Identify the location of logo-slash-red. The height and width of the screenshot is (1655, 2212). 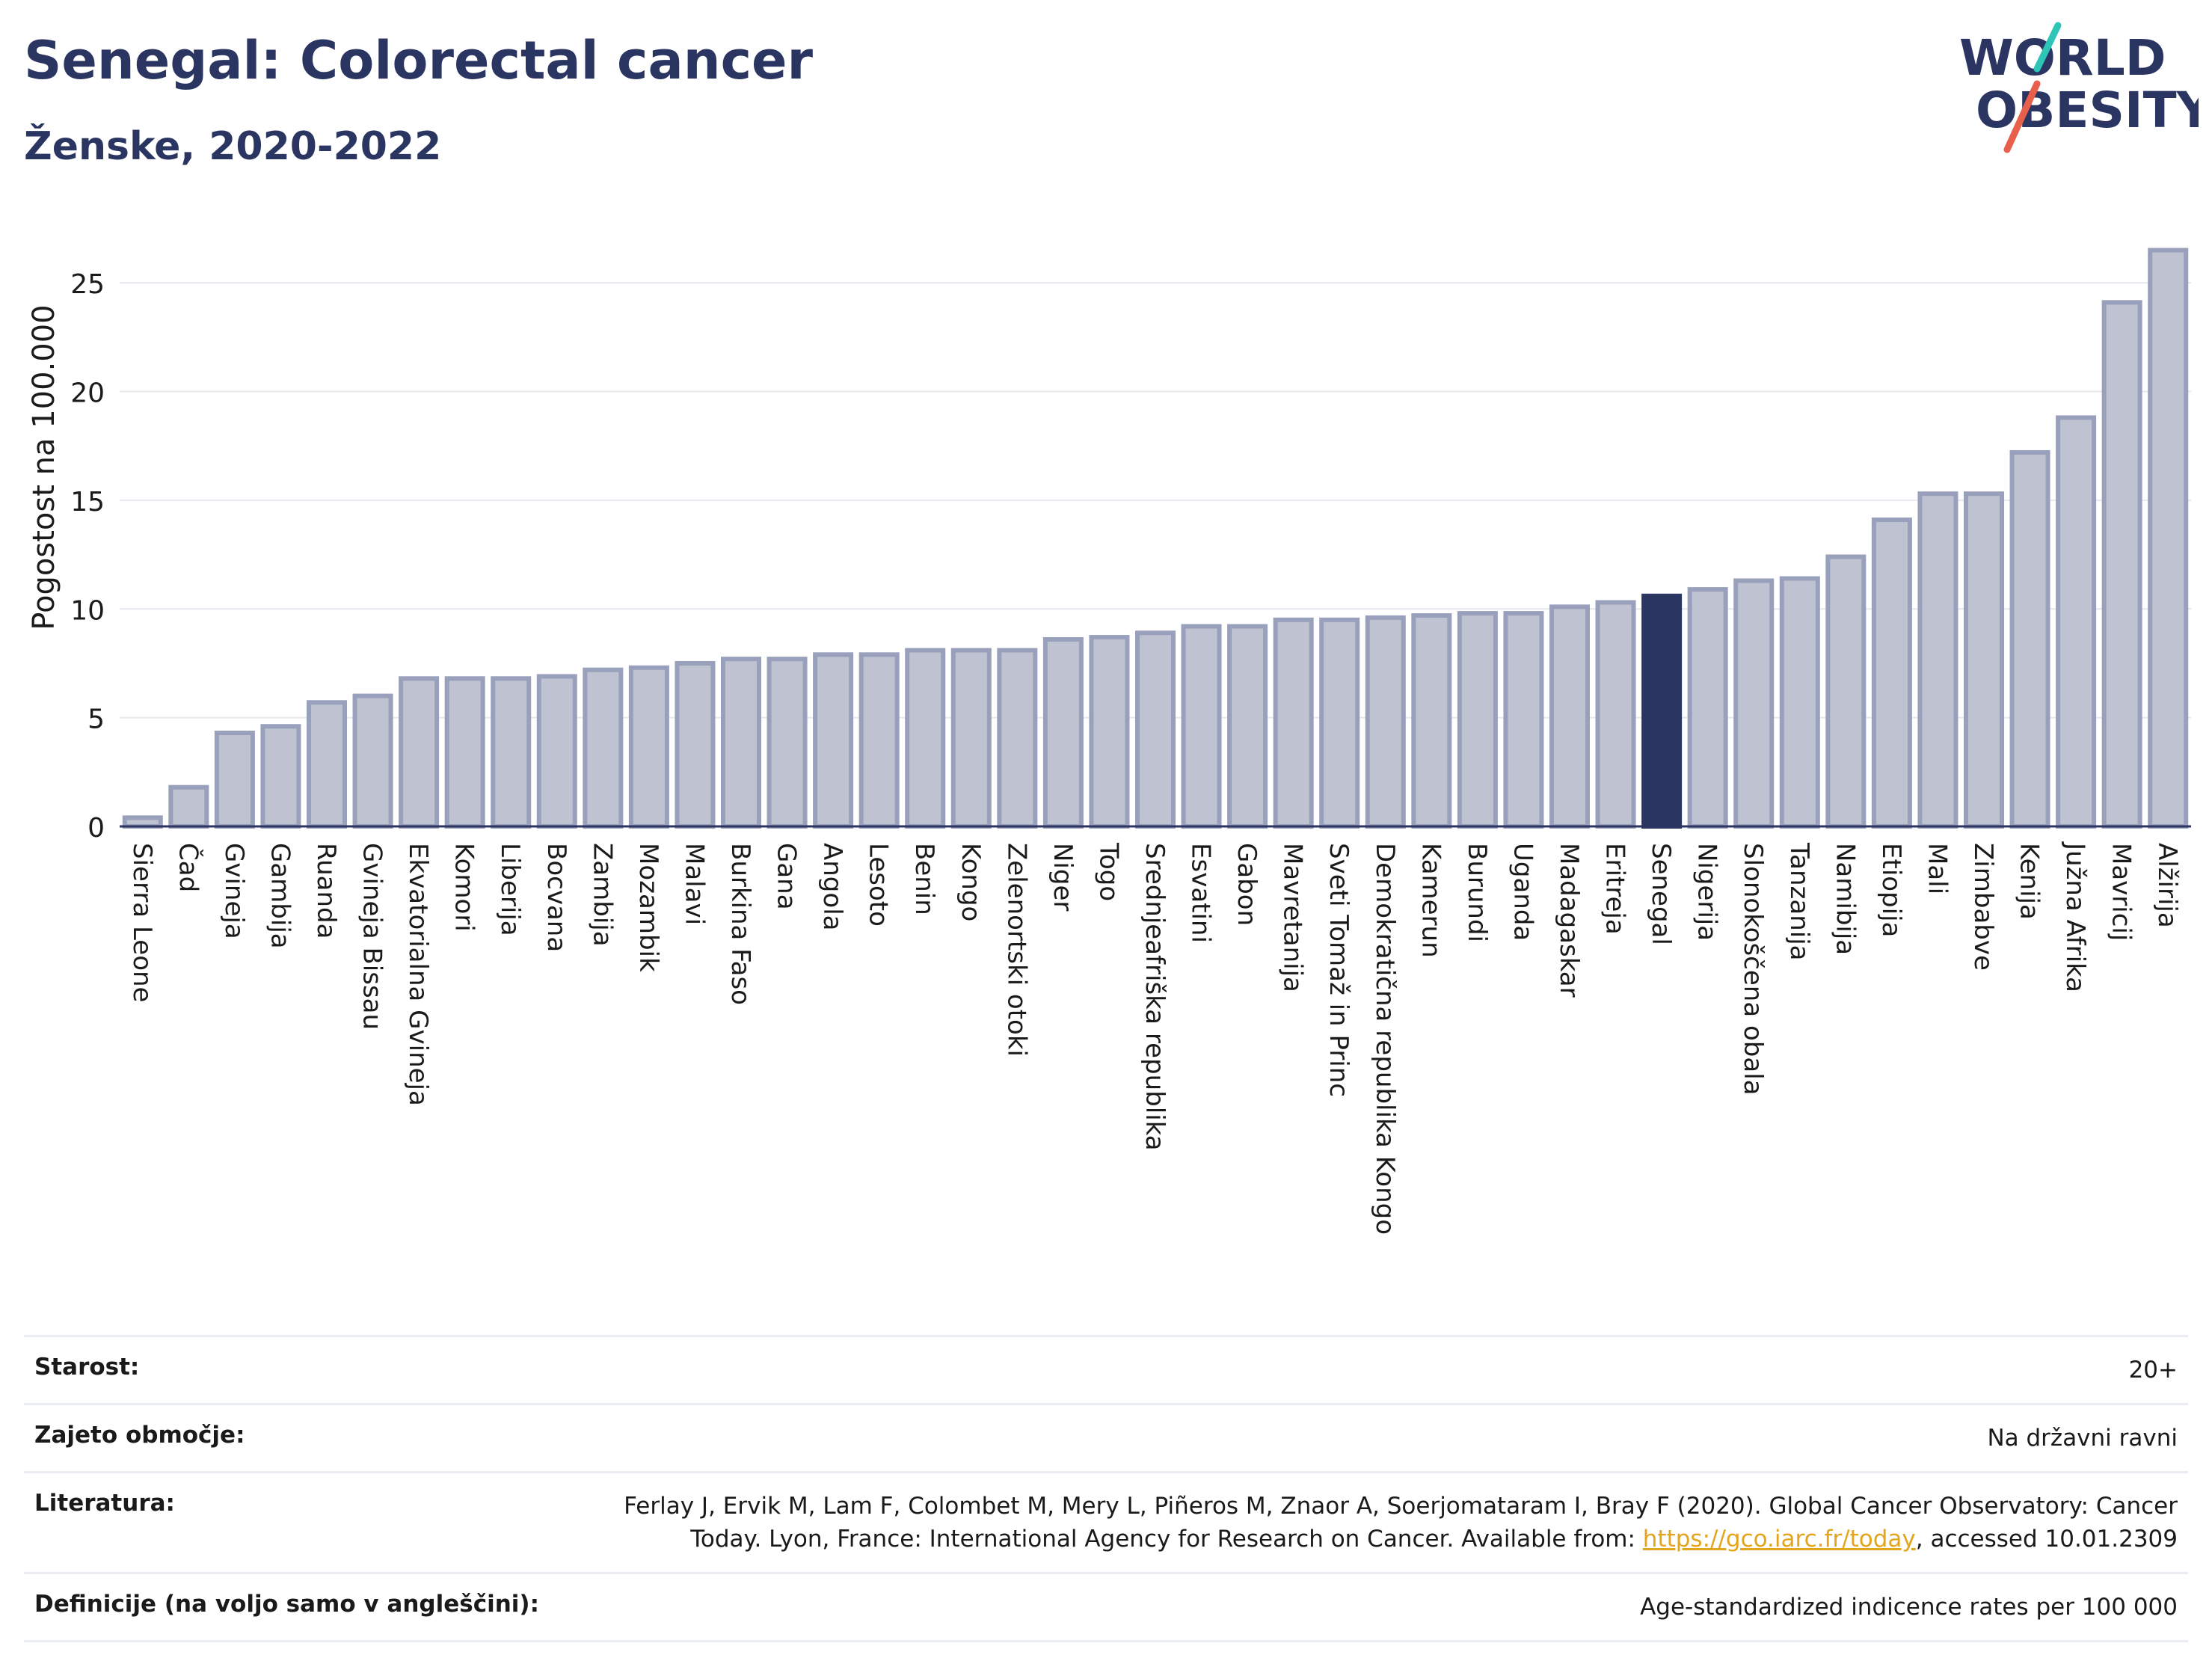
(2022, 116).